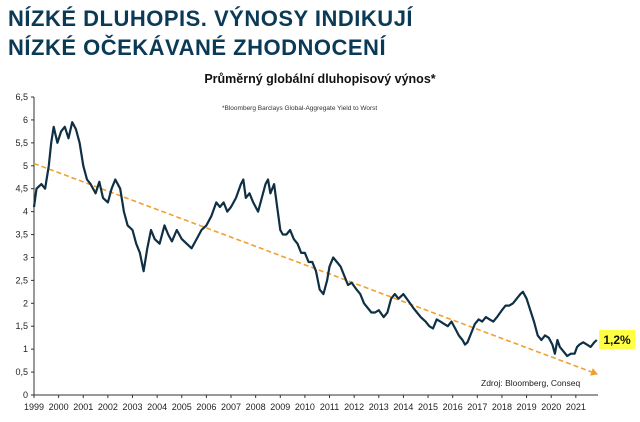  I want to click on latest-value-label: 1,2%, so click(617, 340).